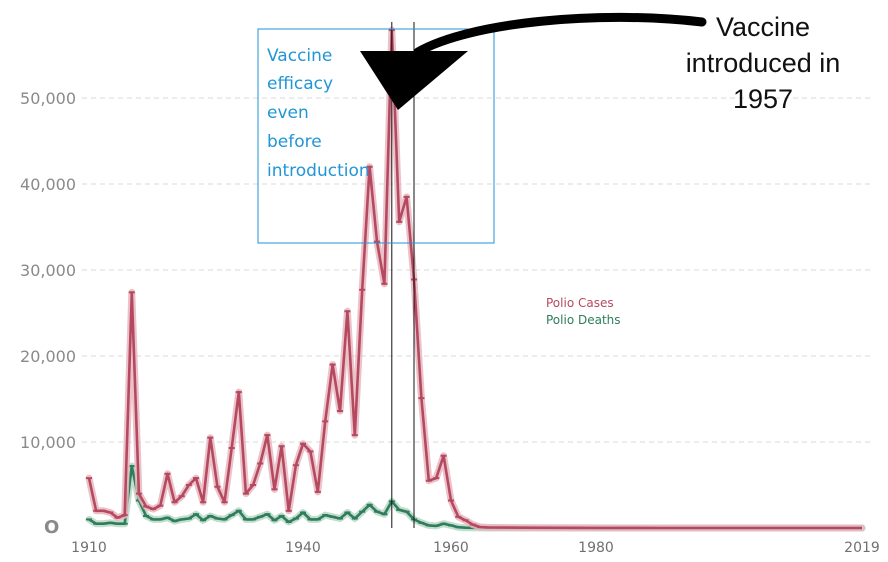 Image resolution: width=888 pixels, height=562 pixels. I want to click on annotation-box, so click(376, 136).